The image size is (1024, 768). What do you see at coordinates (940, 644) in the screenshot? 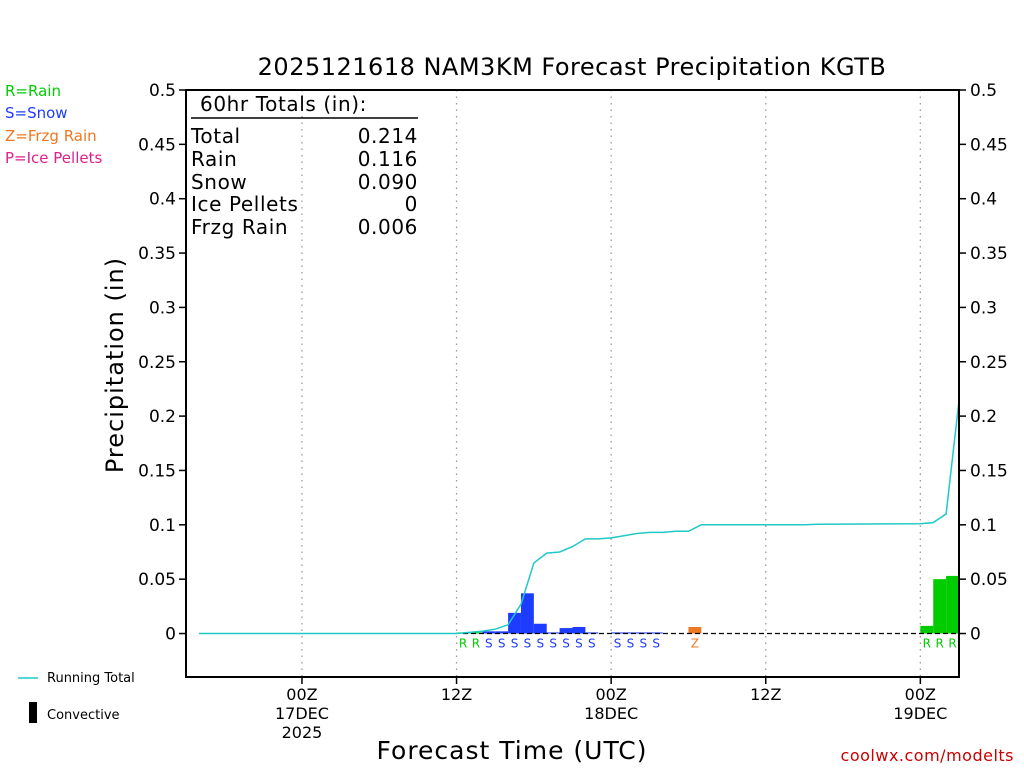
I see `precip-type-label-17: R` at bounding box center [940, 644].